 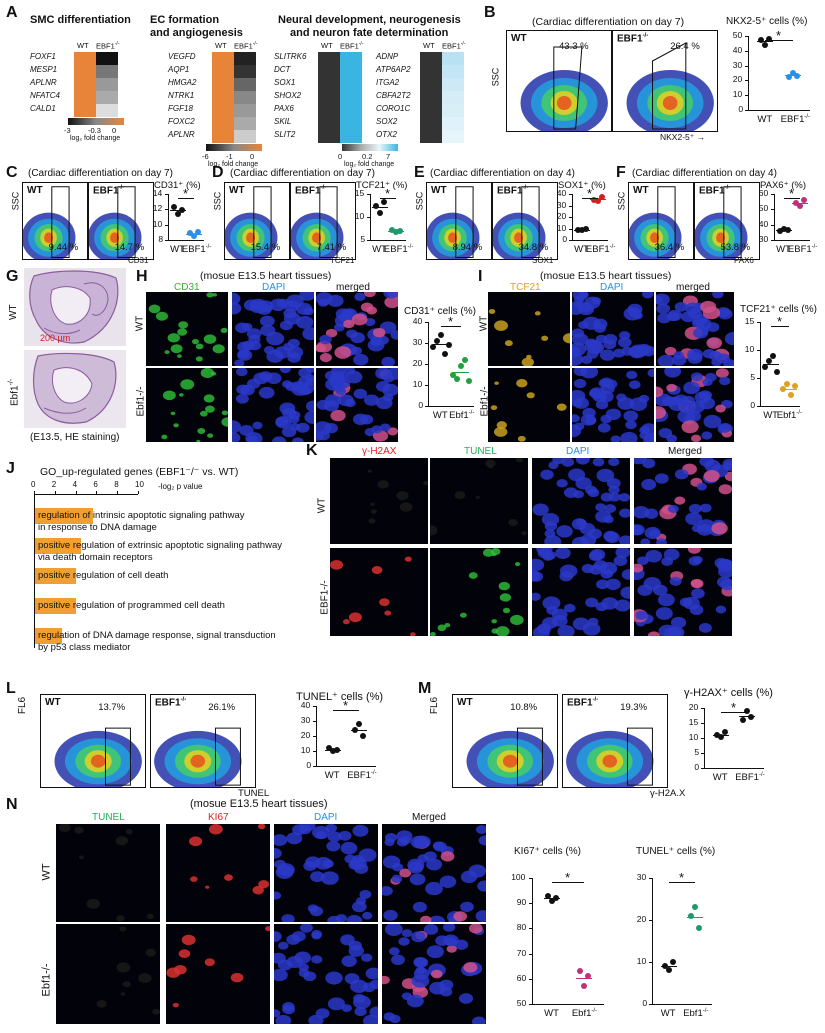 I want to click on ko-superscript: -/-, so click(x=208, y=247).